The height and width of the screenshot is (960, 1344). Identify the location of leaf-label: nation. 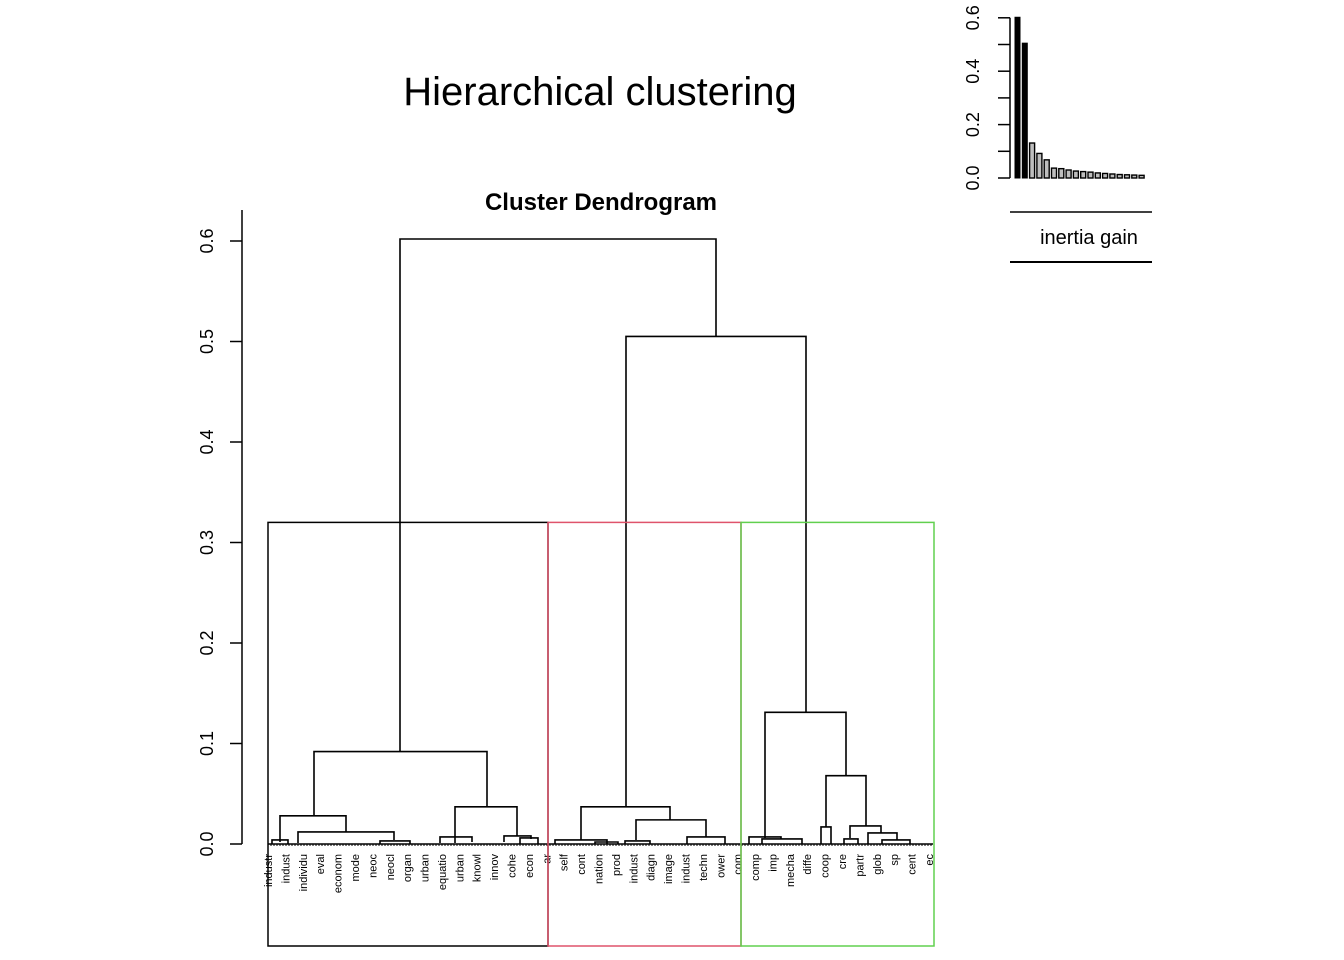
(600, 869).